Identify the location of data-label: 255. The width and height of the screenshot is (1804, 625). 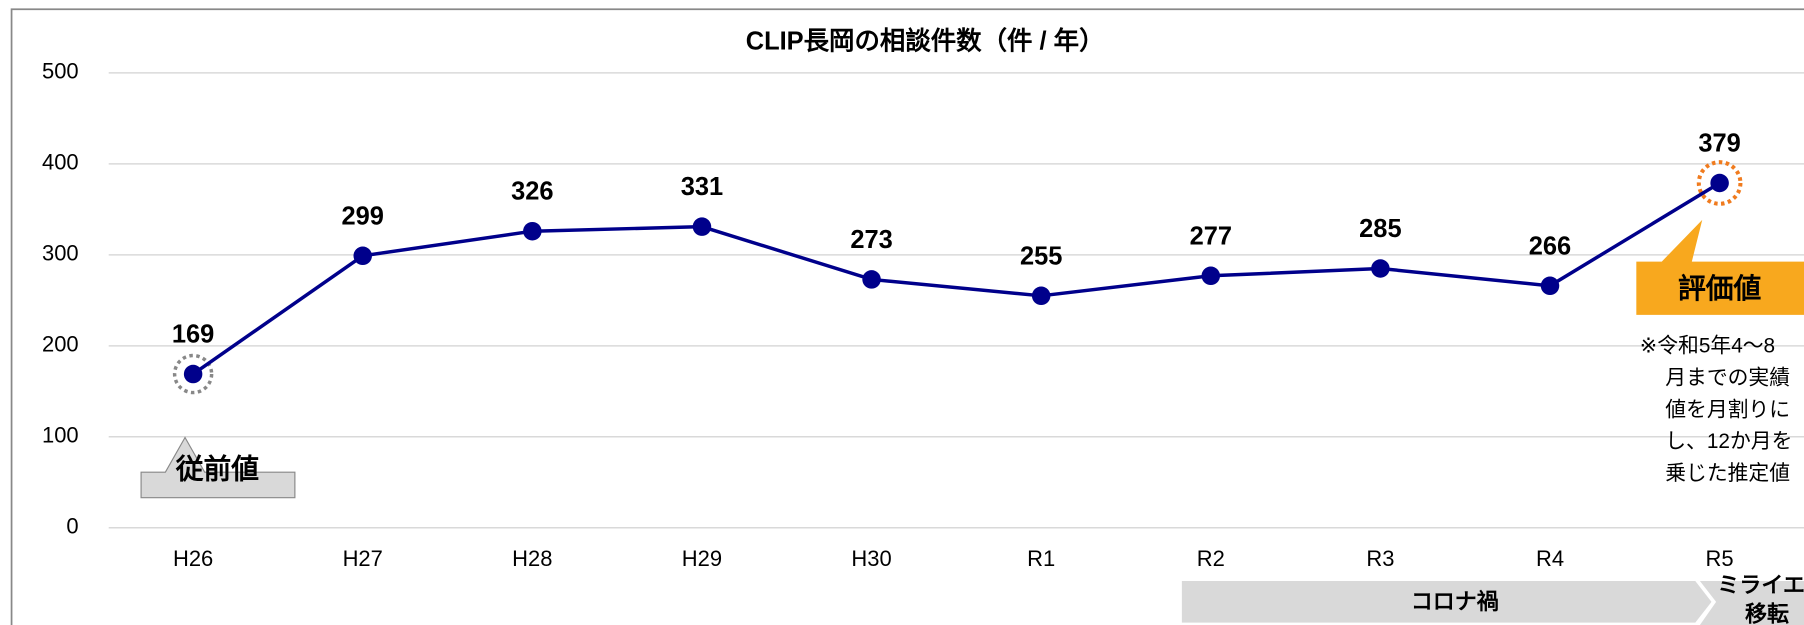
(1041, 256).